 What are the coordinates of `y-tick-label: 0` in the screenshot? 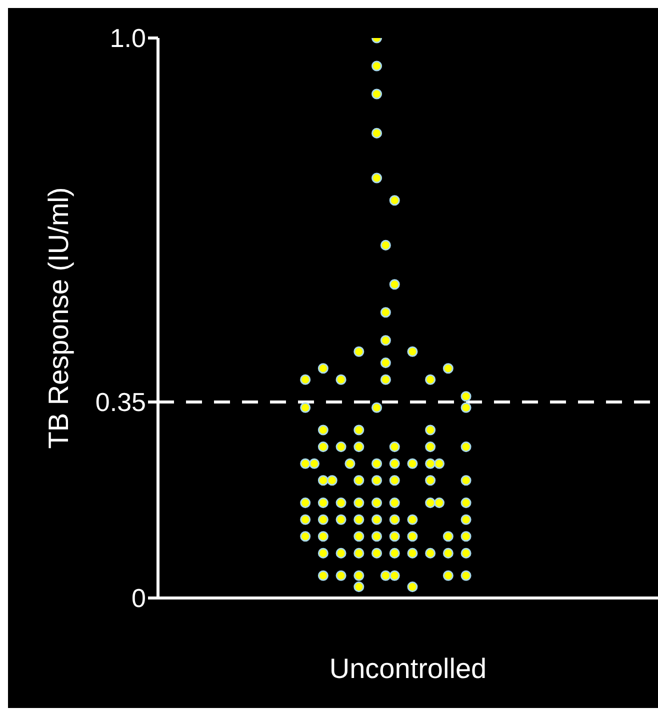 It's located at (139, 598).